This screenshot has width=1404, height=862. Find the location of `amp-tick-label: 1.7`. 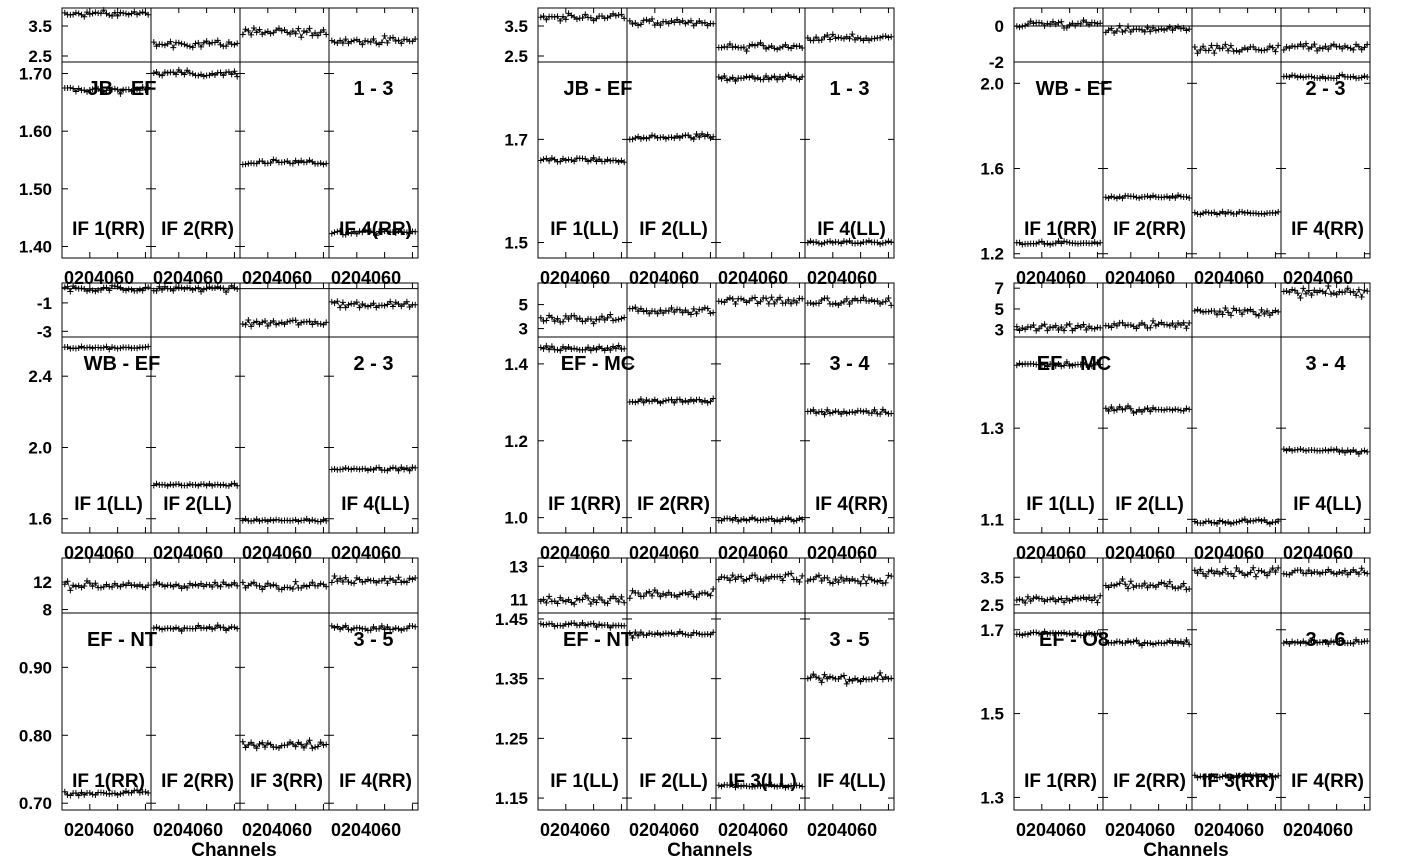

amp-tick-label: 1.7 is located at coordinates (992, 630).